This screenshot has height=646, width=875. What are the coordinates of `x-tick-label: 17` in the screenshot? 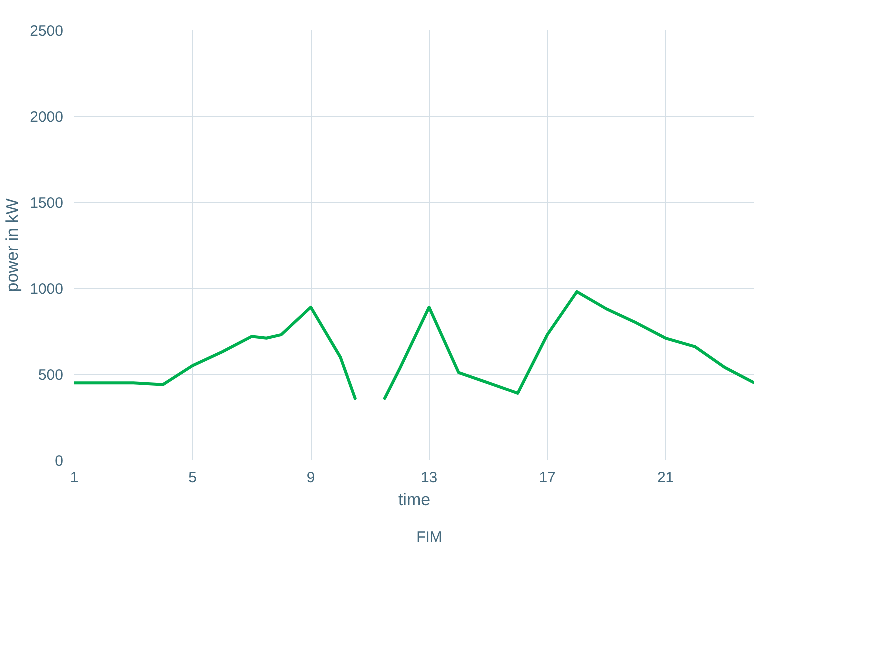 It's located at (547, 478).